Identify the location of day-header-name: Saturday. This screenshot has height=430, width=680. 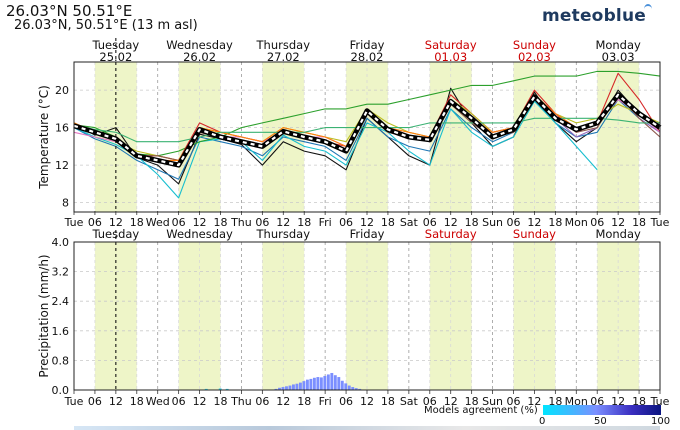
(451, 45).